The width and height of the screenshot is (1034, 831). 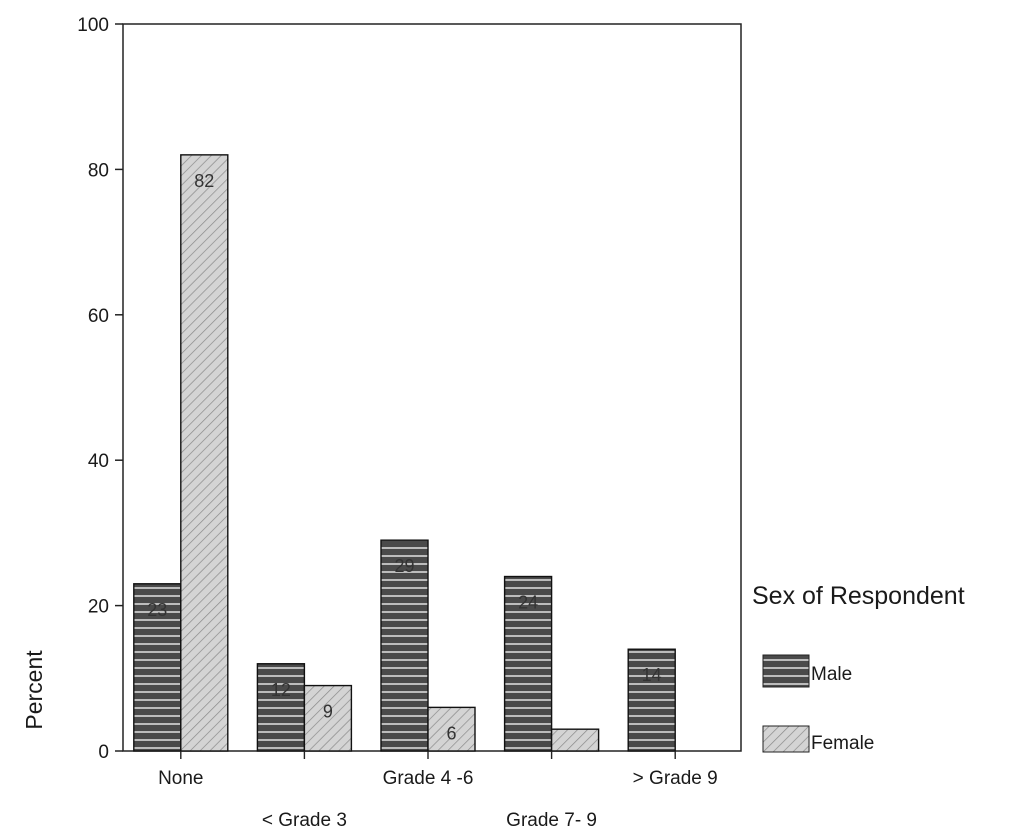 I want to click on legend-swatch-female, so click(x=786, y=739).